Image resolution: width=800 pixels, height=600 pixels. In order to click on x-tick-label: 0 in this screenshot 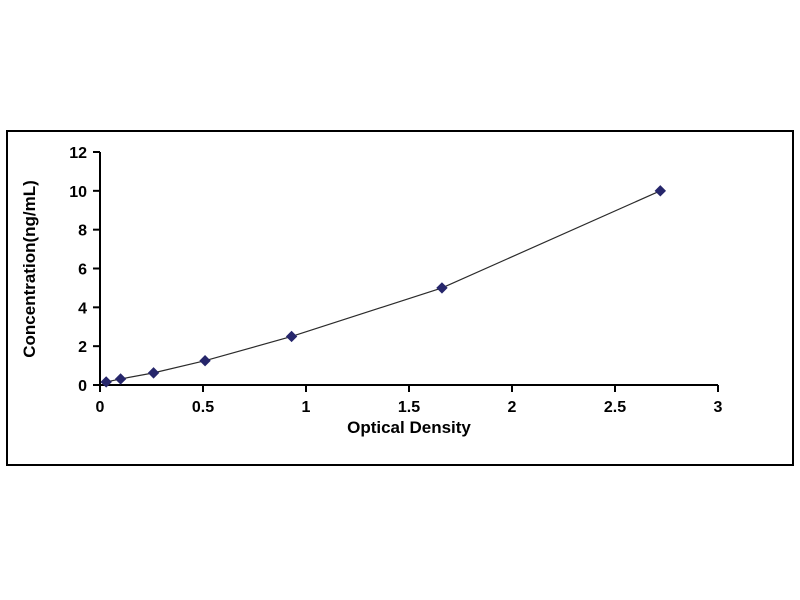, I will do `click(100, 407)`.